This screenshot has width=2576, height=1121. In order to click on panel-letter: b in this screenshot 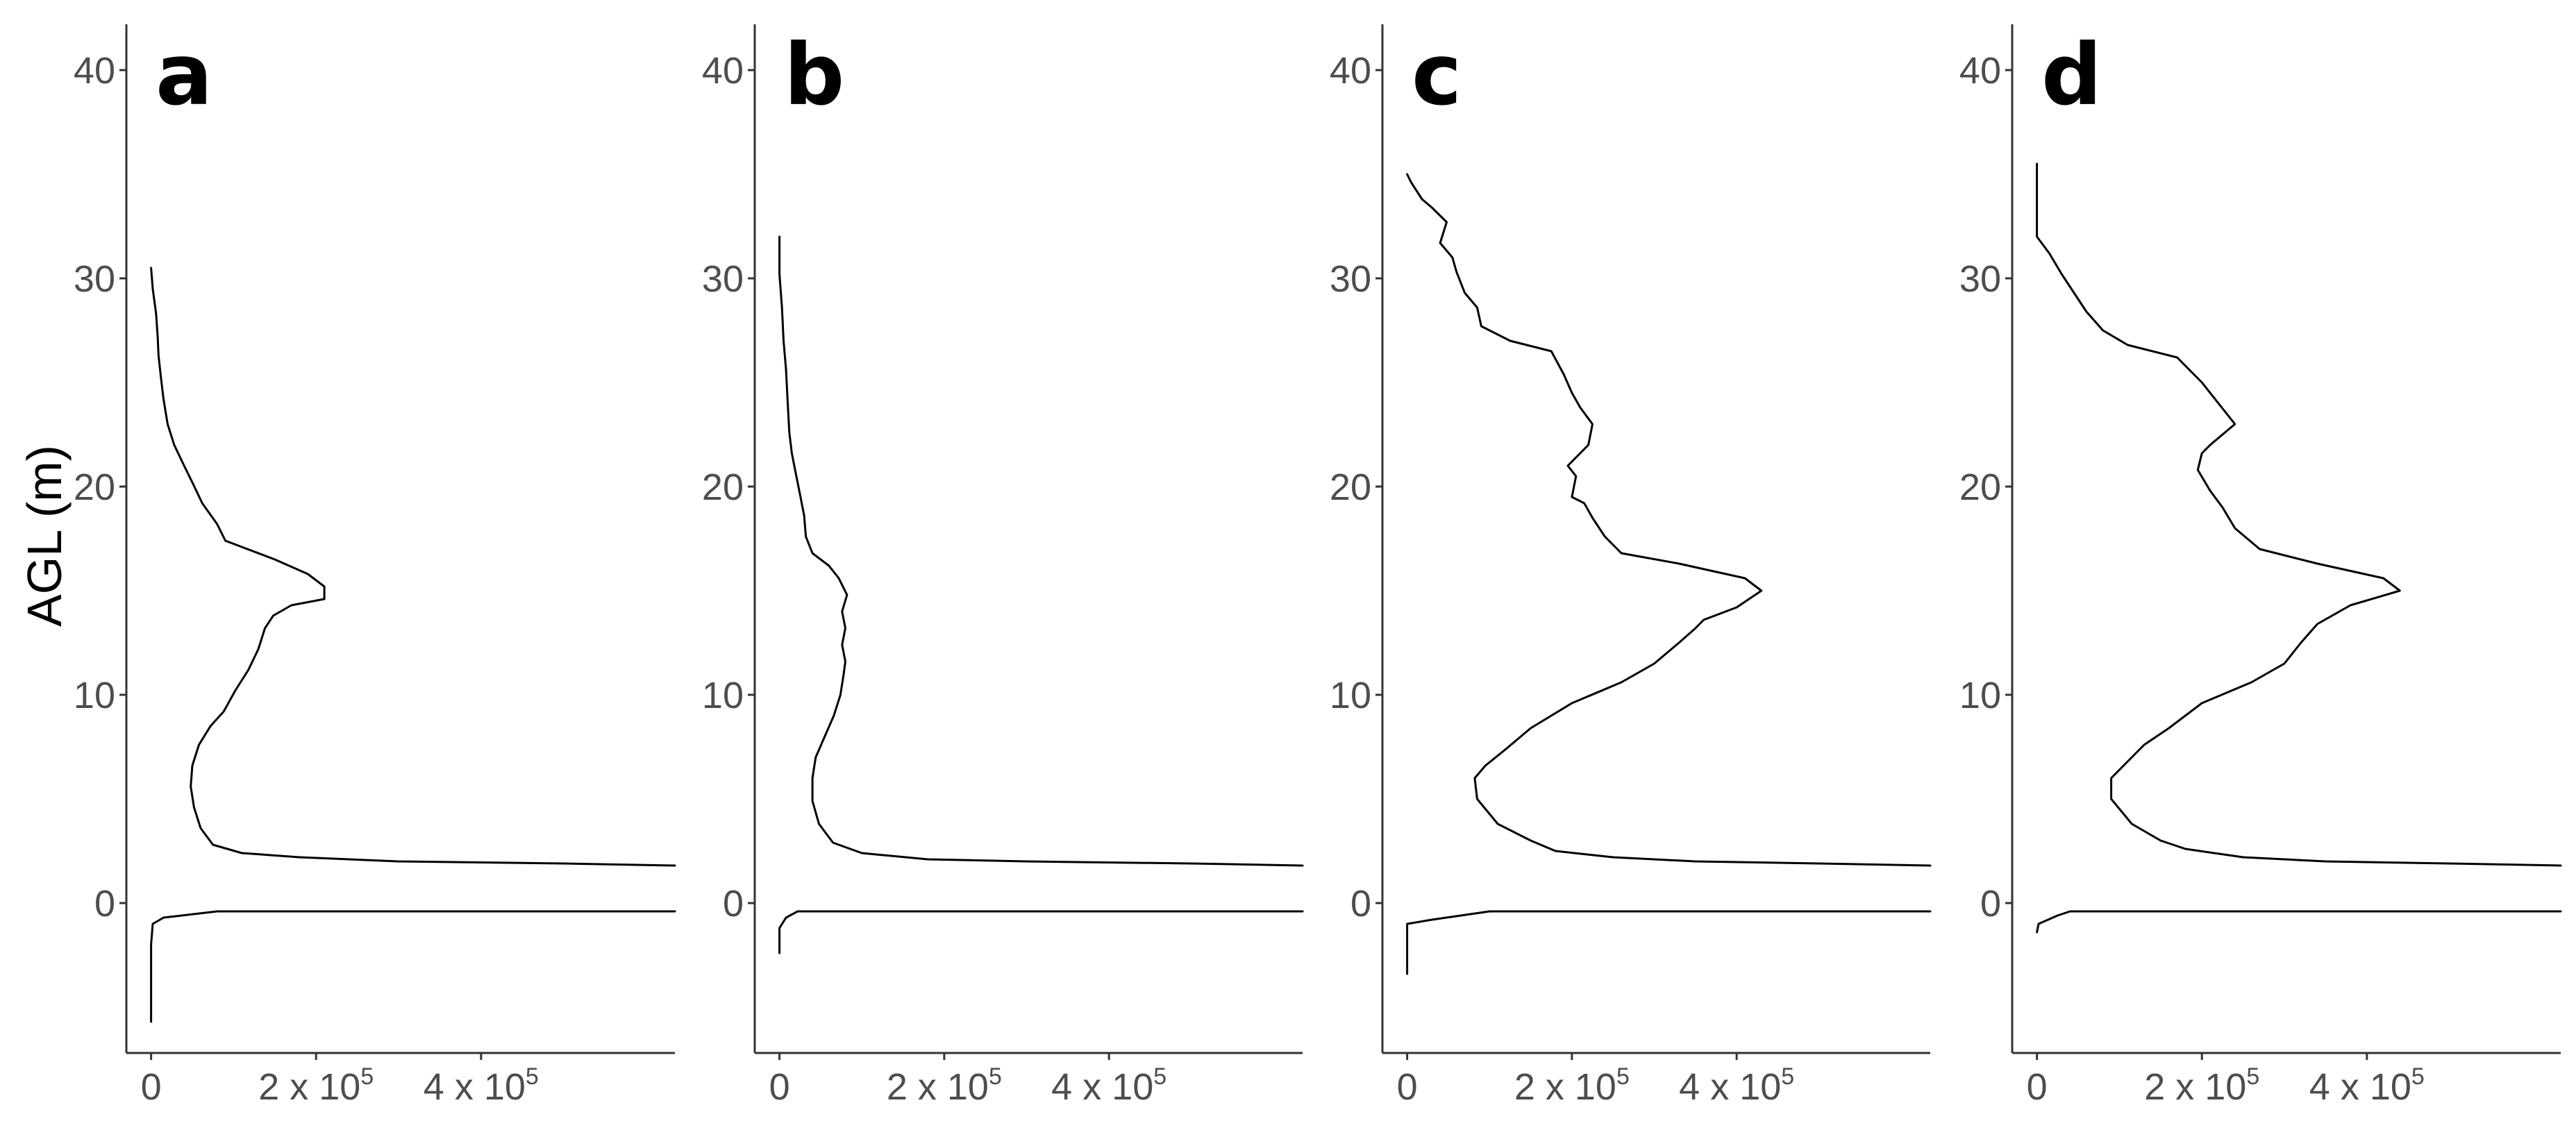, I will do `click(814, 75)`.